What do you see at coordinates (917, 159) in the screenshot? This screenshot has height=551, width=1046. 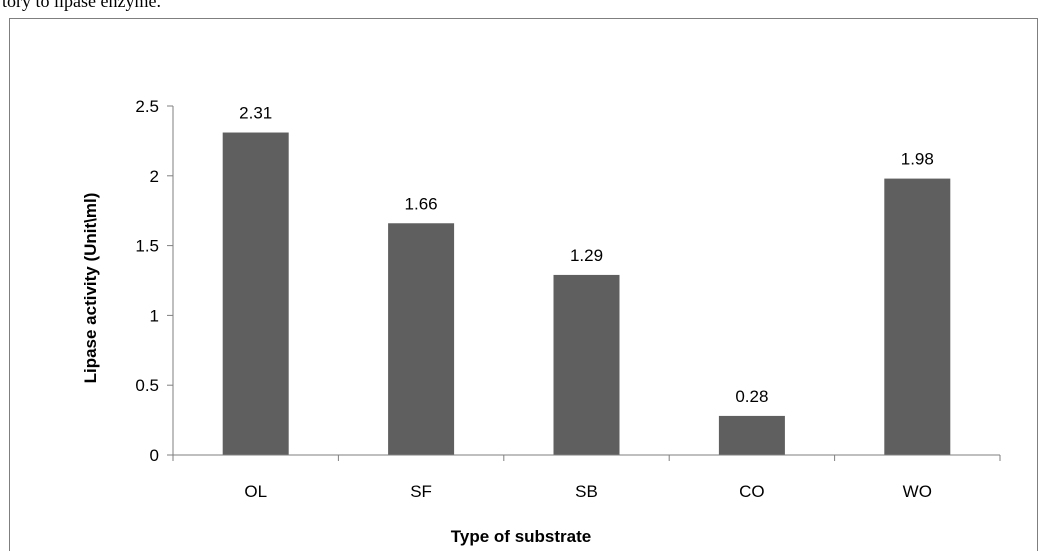 I see `data-label-wo: 1.98` at bounding box center [917, 159].